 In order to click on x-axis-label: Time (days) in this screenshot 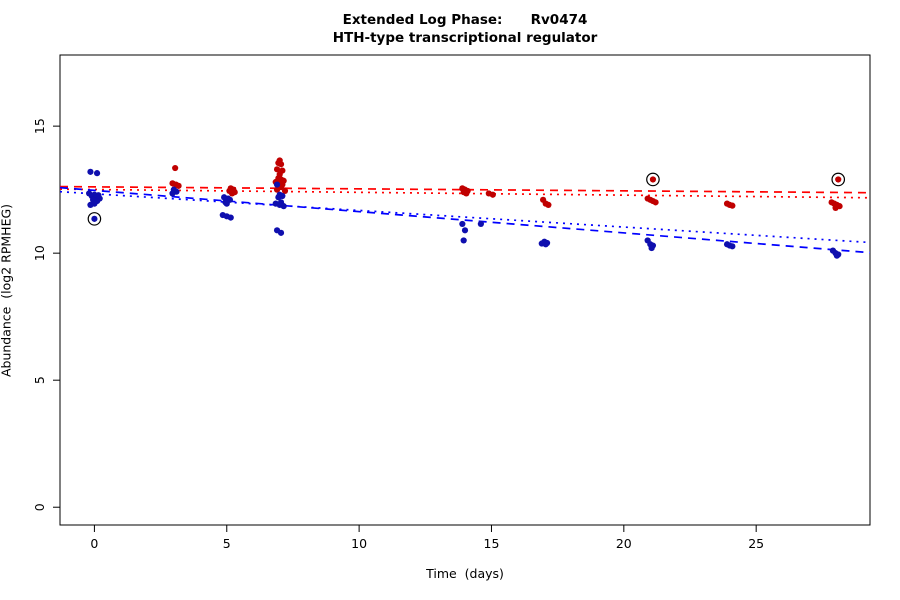, I will do `click(465, 573)`.